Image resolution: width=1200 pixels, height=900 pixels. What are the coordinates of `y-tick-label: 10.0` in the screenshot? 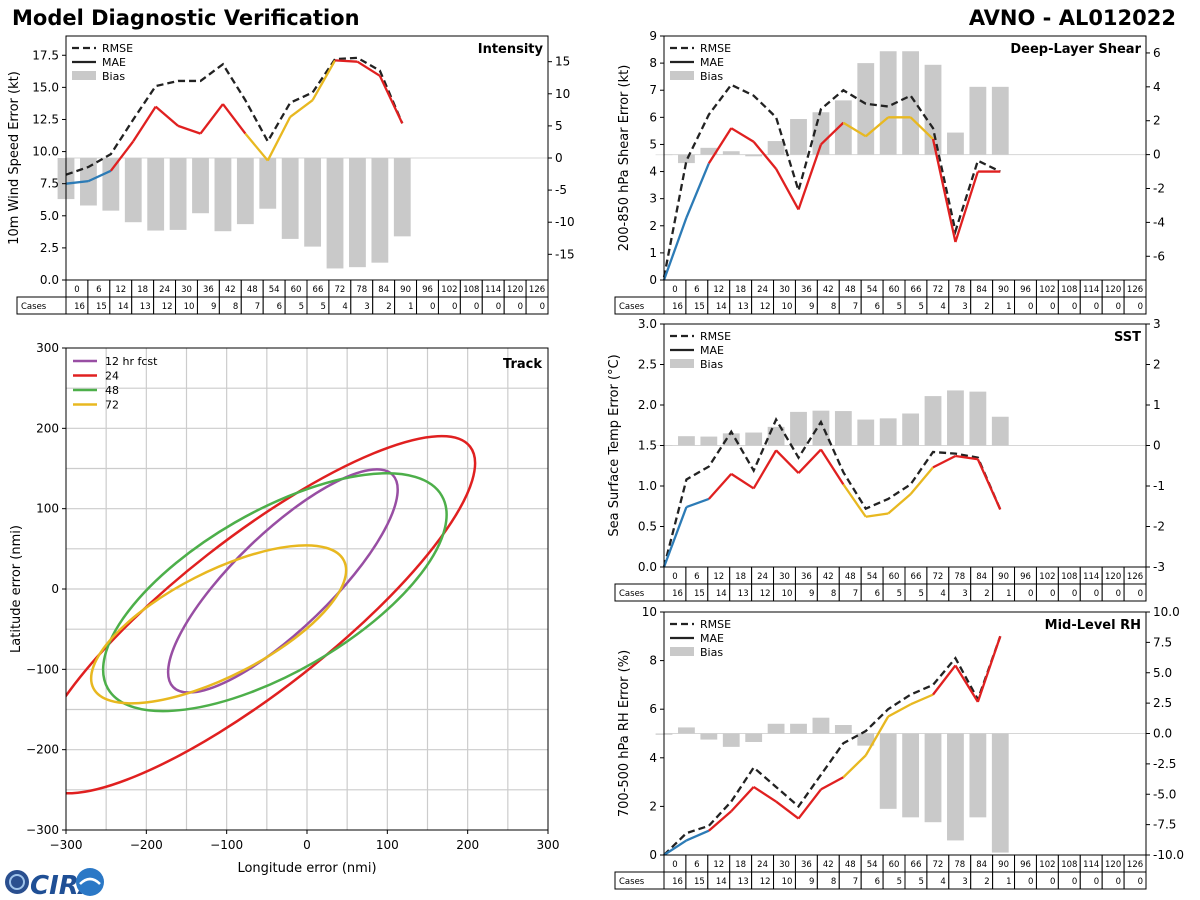 It's located at (45, 152).